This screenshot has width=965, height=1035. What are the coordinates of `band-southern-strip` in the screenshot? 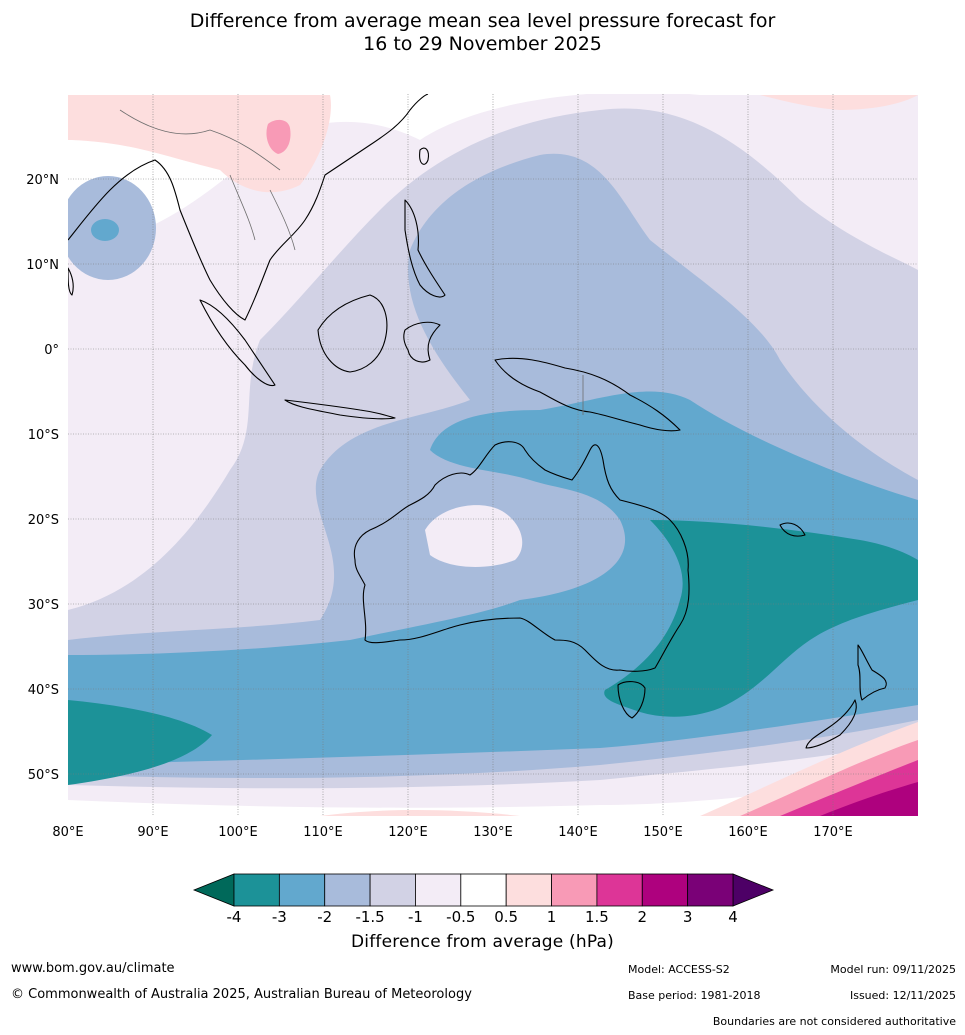 It's located at (420, 813).